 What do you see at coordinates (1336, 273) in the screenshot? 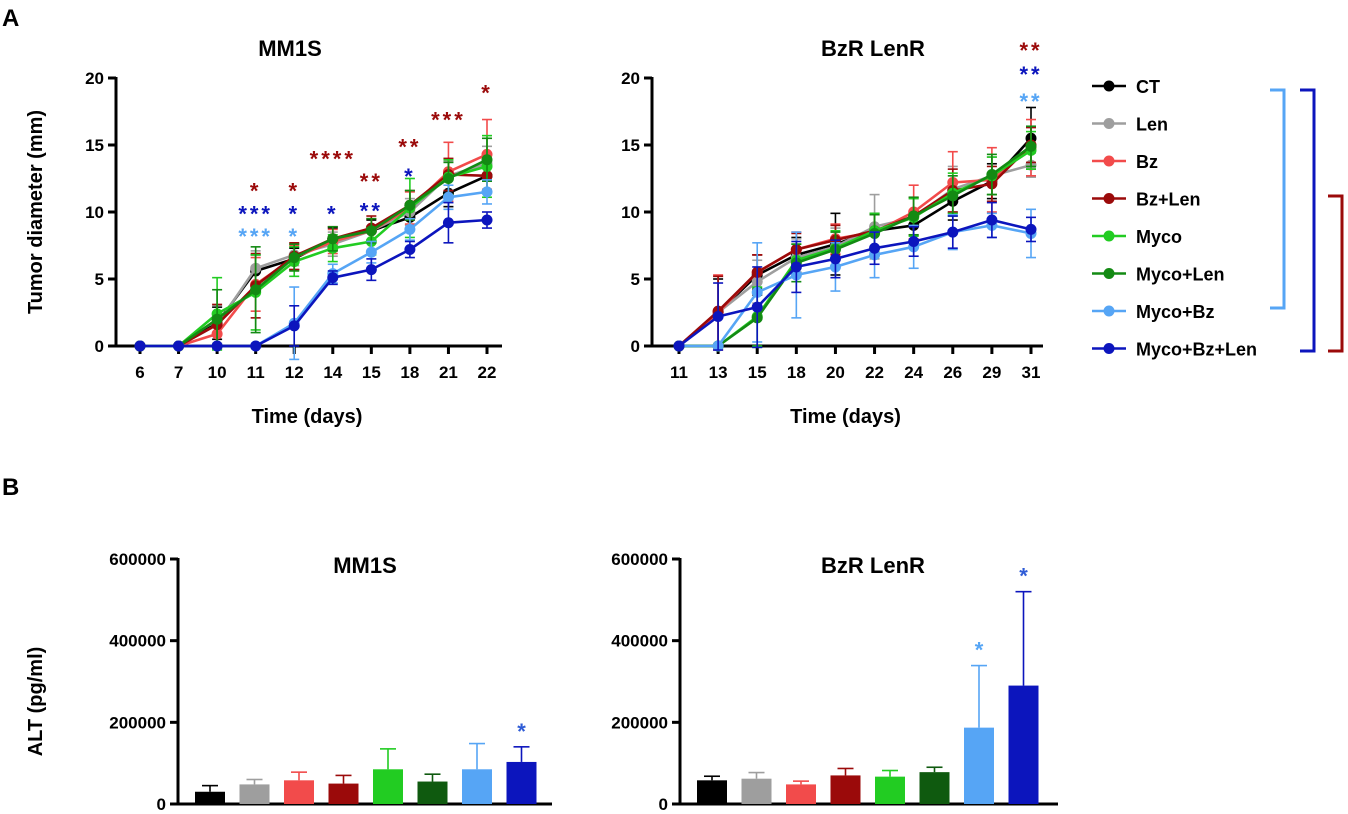
I see `bracket-bz-len` at bounding box center [1336, 273].